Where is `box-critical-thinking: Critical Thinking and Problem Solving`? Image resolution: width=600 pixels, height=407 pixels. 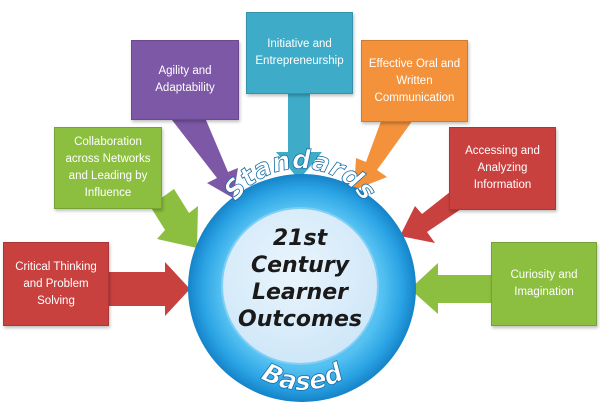 box-critical-thinking: Critical Thinking and Problem Solving is located at coordinates (56, 284).